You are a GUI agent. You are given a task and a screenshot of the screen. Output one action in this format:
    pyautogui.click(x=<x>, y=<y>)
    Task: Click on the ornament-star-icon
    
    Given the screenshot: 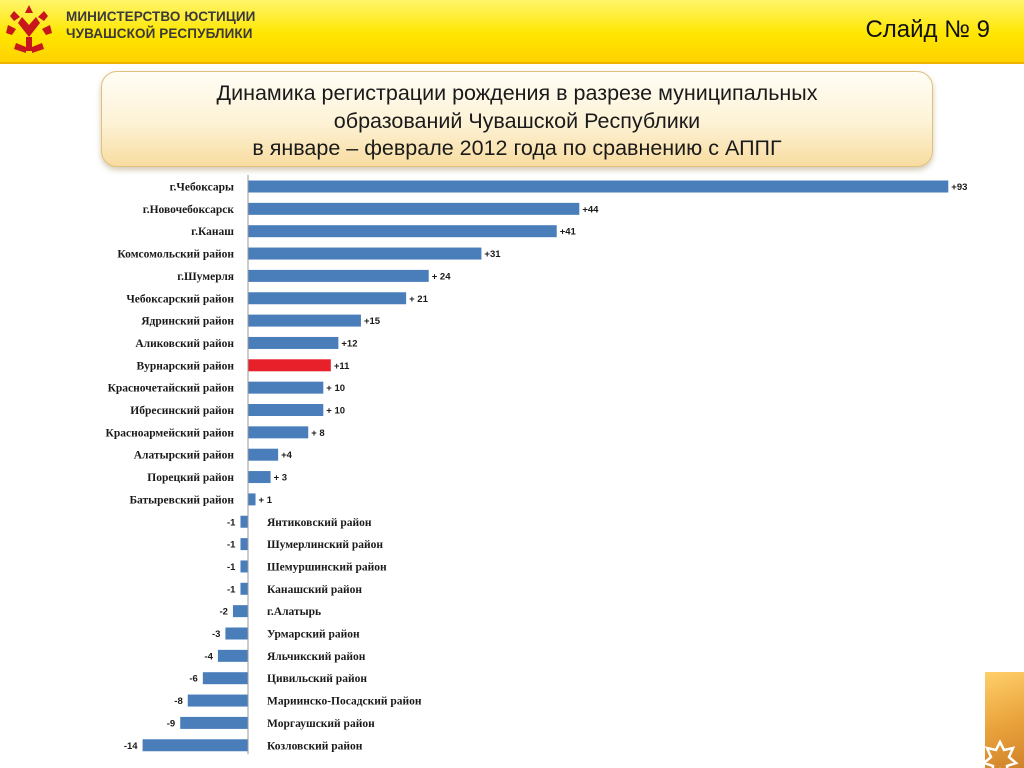 What is the action you would take?
    pyautogui.click(x=954, y=741)
    